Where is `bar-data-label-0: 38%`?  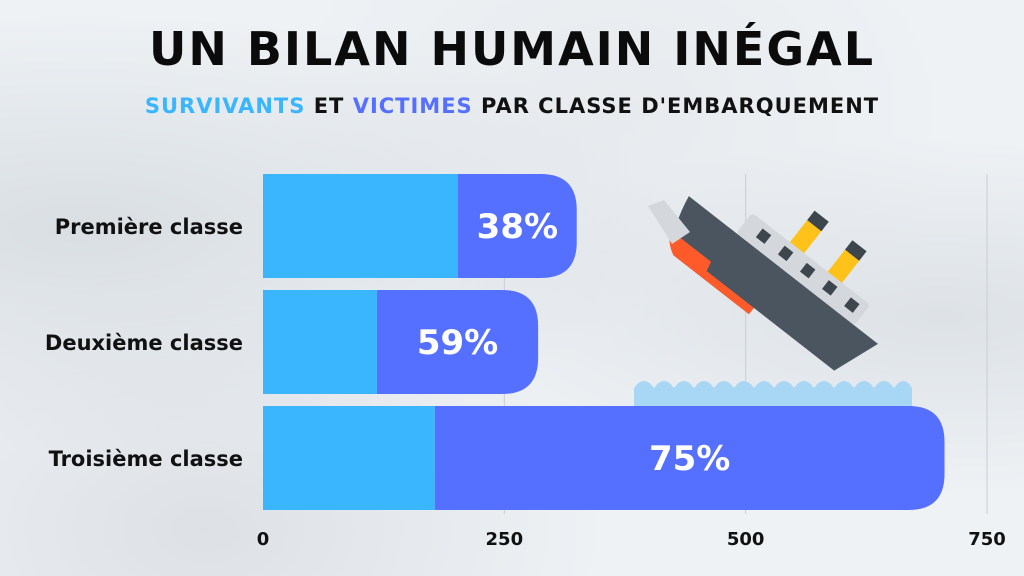
bar-data-label-0: 38% is located at coordinates (517, 227).